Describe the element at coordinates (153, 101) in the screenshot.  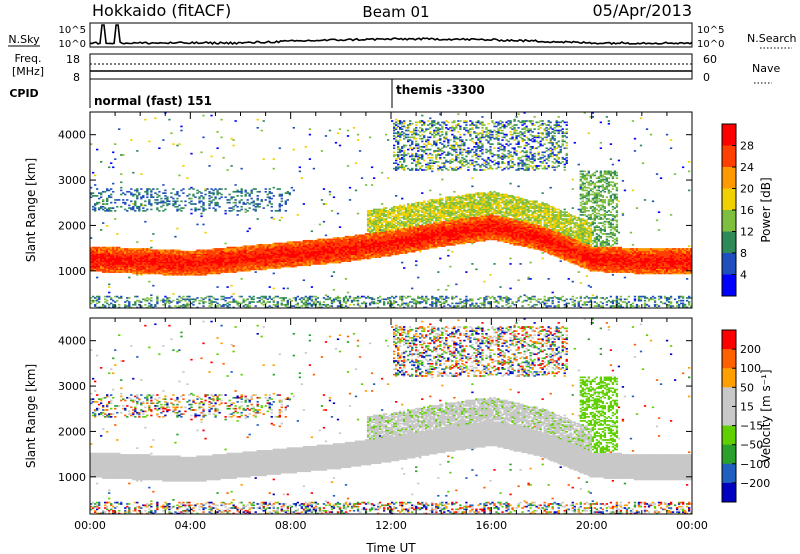
I see `cpid-event-1: normal (fast) 151` at that location.